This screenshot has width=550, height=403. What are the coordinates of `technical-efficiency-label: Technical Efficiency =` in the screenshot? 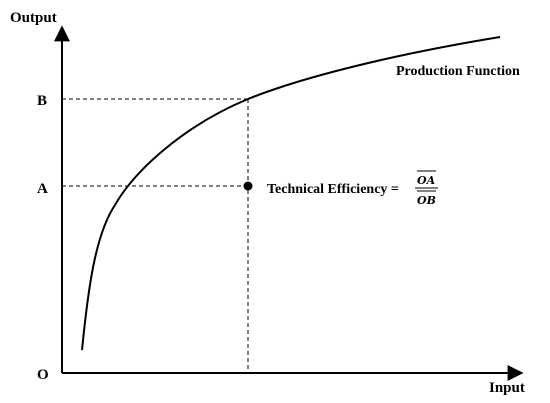 It's located at (333, 189).